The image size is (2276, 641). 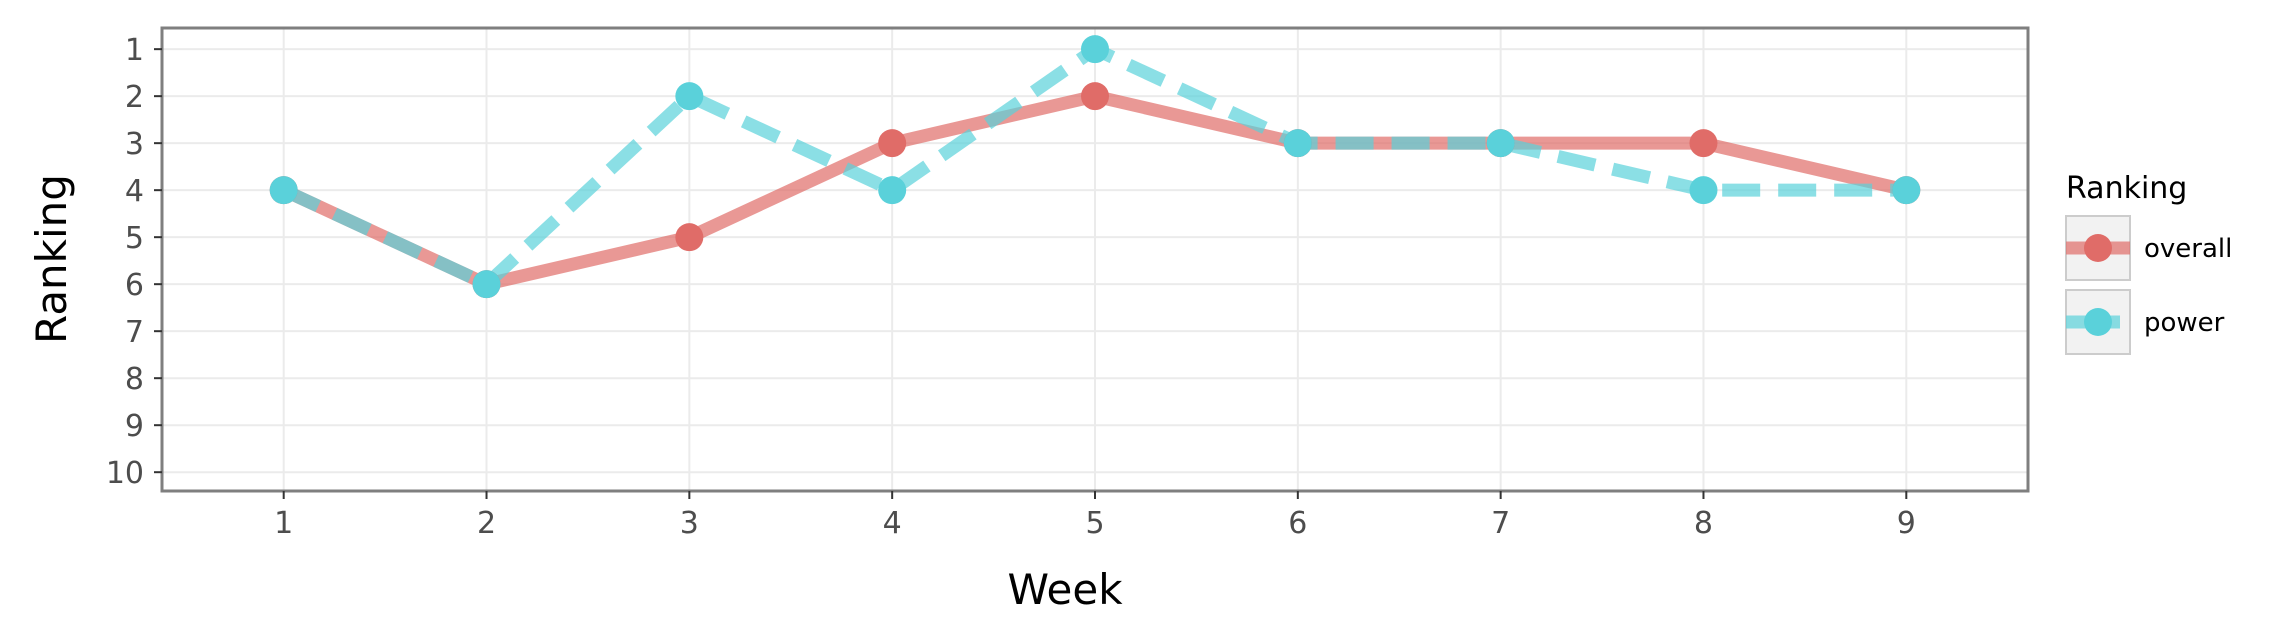 What do you see at coordinates (2126, 188) in the screenshot?
I see `legend-title: Ranking` at bounding box center [2126, 188].